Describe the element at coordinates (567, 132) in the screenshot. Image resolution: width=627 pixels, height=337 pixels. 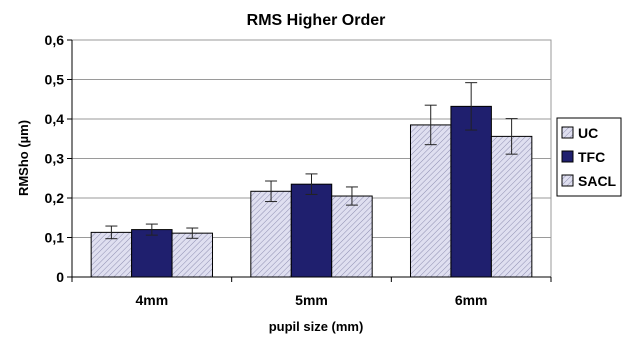
I see `legend-swatch-uc` at that location.